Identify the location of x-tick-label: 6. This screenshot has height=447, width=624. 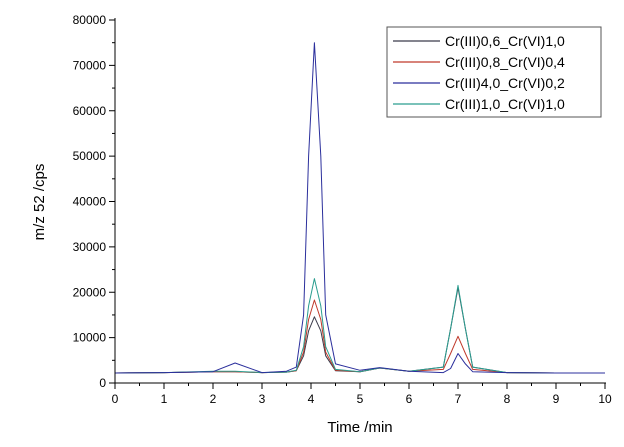
(409, 399).